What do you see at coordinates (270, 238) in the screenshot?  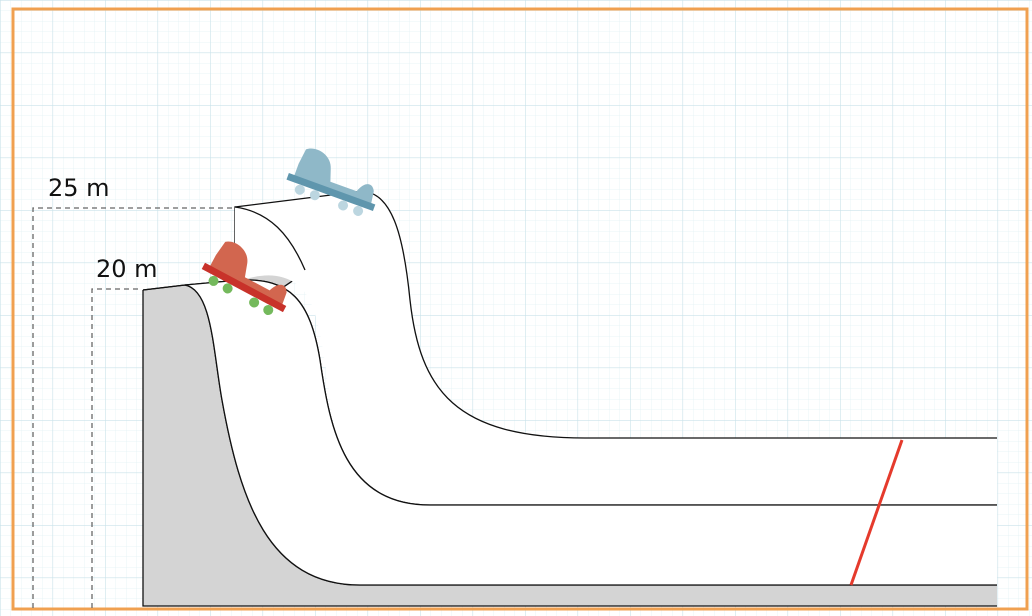 I see `high-track-back` at bounding box center [270, 238].